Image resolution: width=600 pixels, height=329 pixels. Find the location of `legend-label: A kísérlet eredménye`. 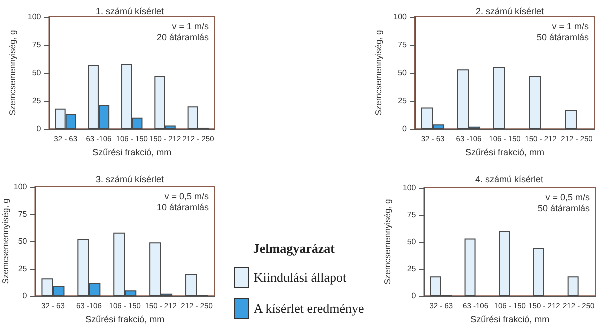

legend-label: A kísérlet eredménye is located at coordinates (309, 308).